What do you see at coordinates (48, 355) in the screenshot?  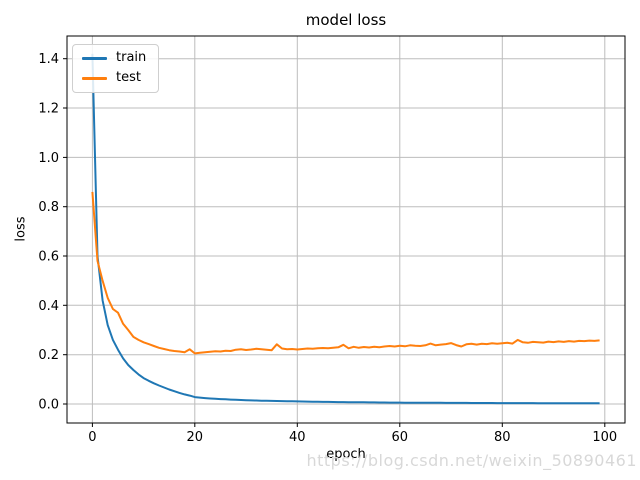 I see `y-tick-label: 0.2` at bounding box center [48, 355].